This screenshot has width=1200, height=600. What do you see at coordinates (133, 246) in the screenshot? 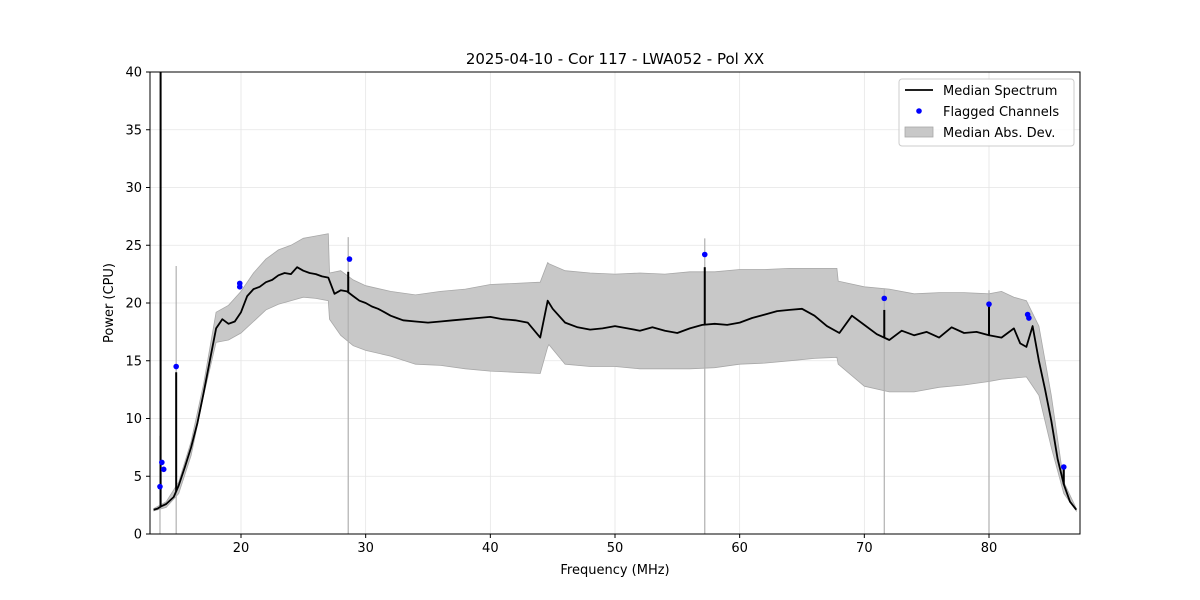
I see `y-tick-label: 25` at bounding box center [133, 246].